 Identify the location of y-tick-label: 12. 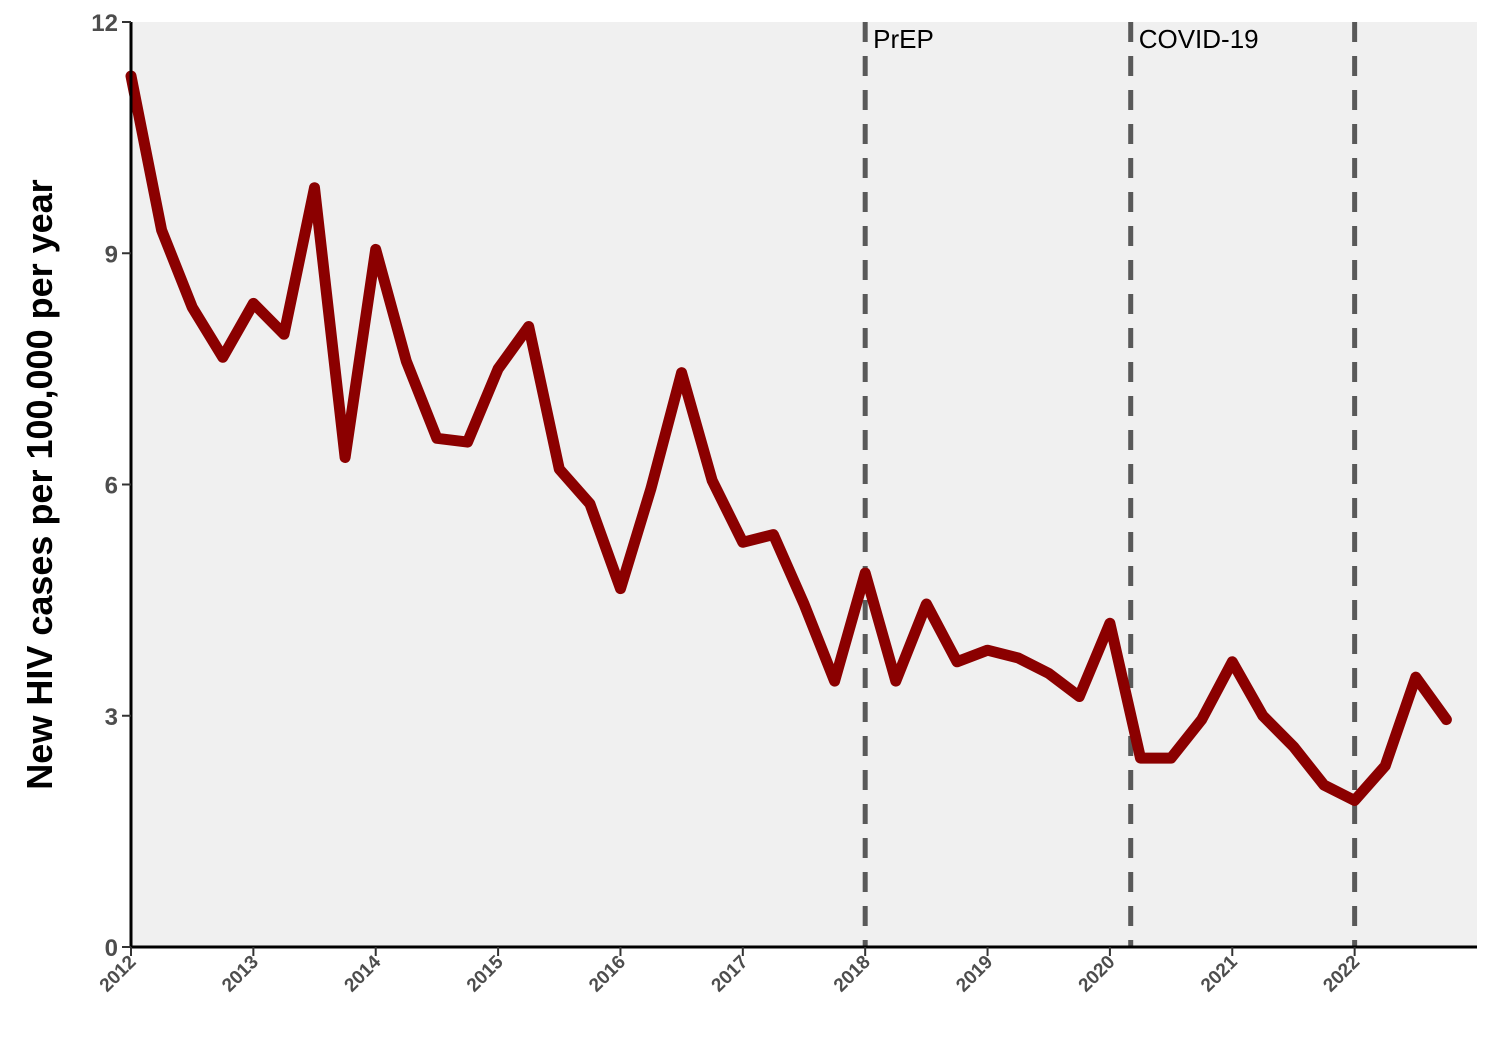
(104, 23).